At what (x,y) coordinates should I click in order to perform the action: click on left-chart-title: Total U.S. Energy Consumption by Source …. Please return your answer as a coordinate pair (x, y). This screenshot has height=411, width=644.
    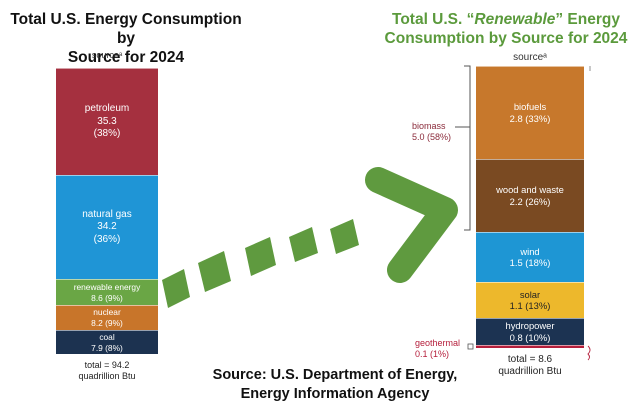
    Looking at the image, I should click on (126, 38).